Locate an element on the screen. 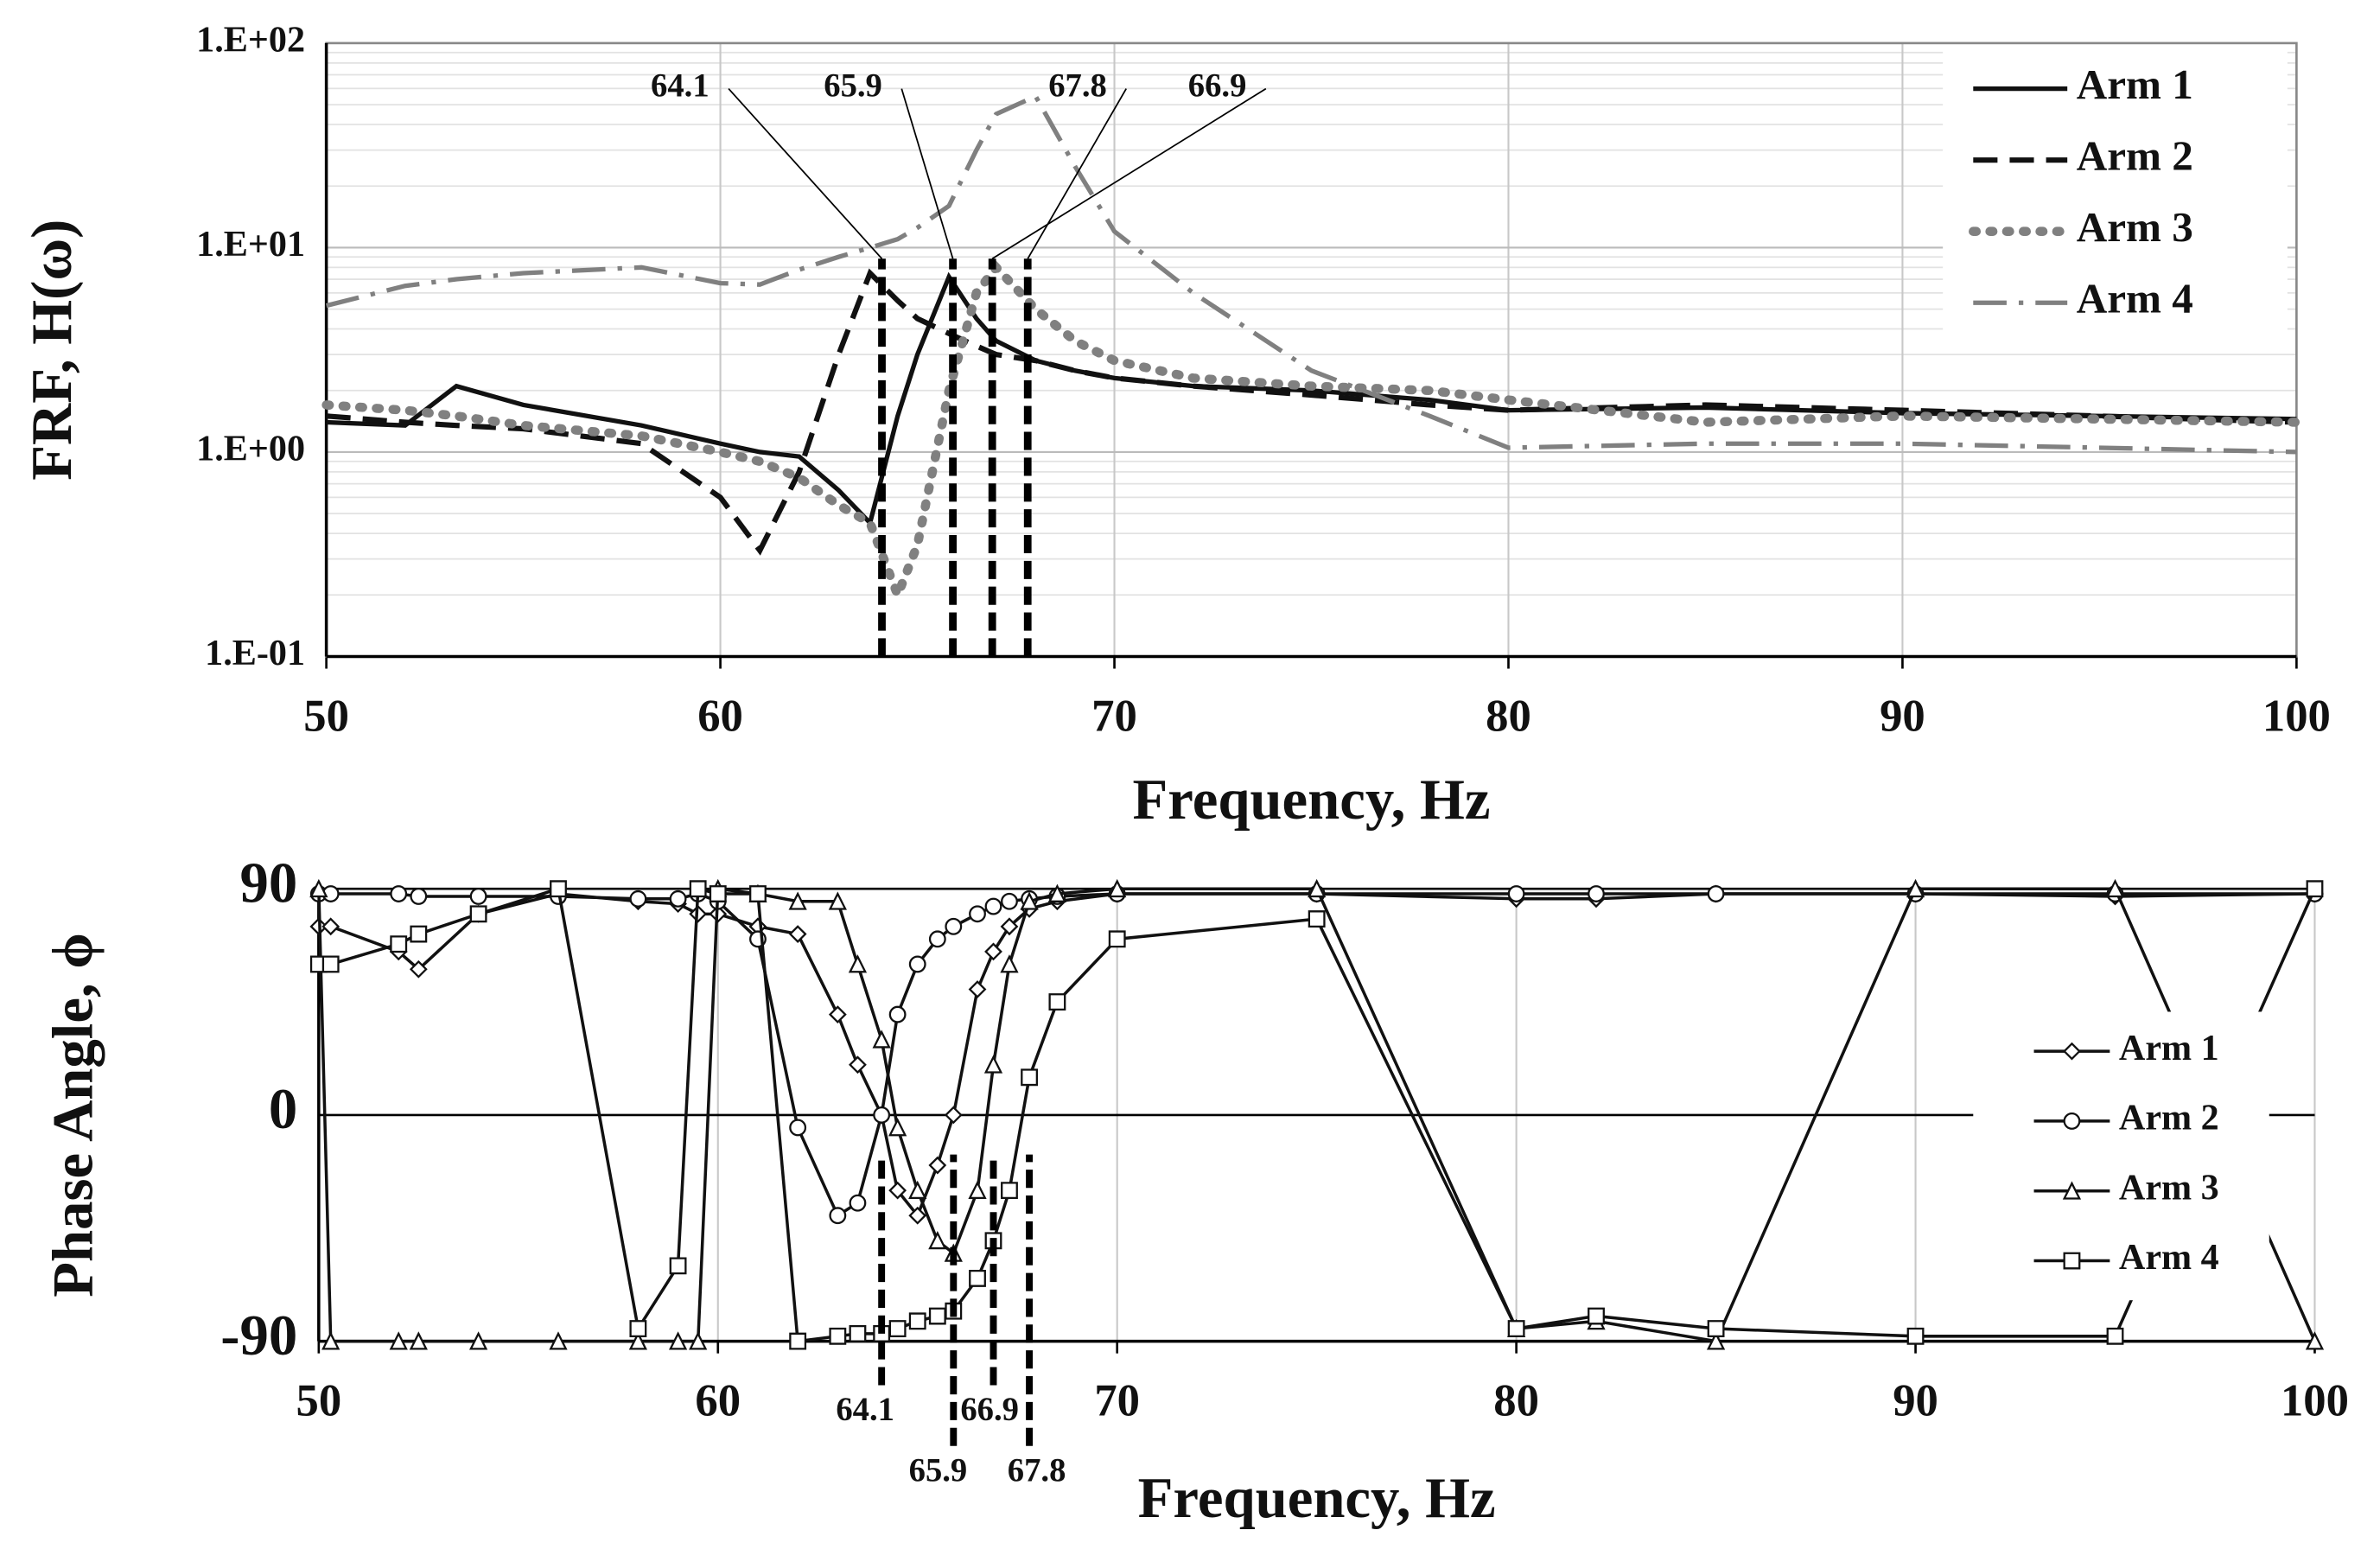 Image resolution: width=2380 pixels, height=1562 pixels. marker-label: 66.9 is located at coordinates (989, 1410).